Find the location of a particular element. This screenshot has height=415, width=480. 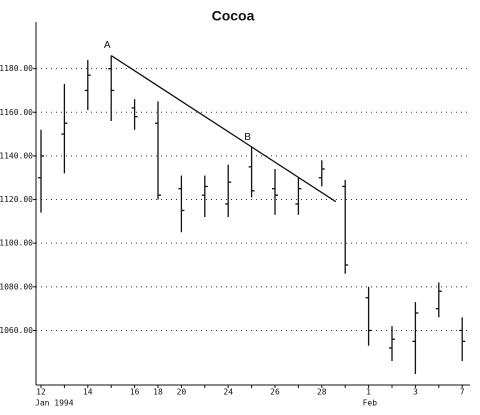

x-tick-label: 1 is located at coordinates (368, 392).